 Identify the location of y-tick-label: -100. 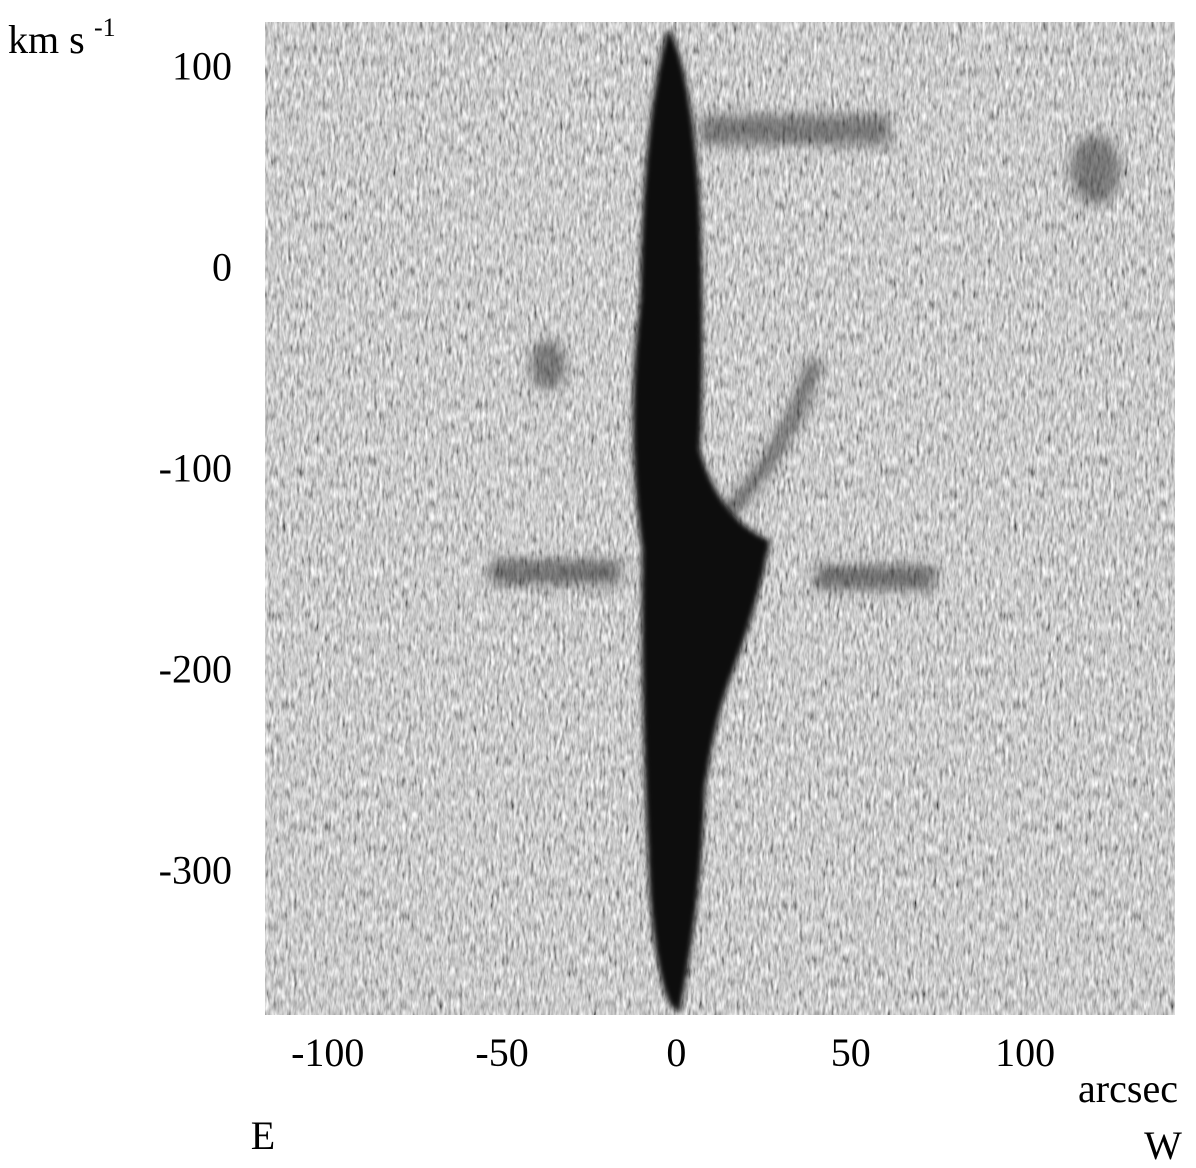
(195, 467).